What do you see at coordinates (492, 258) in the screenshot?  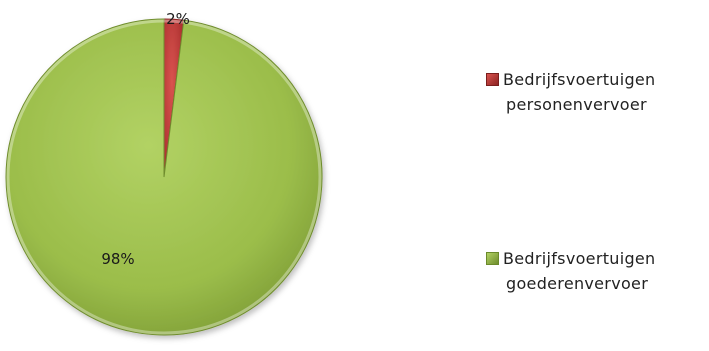 I see `legend-swatch-green` at bounding box center [492, 258].